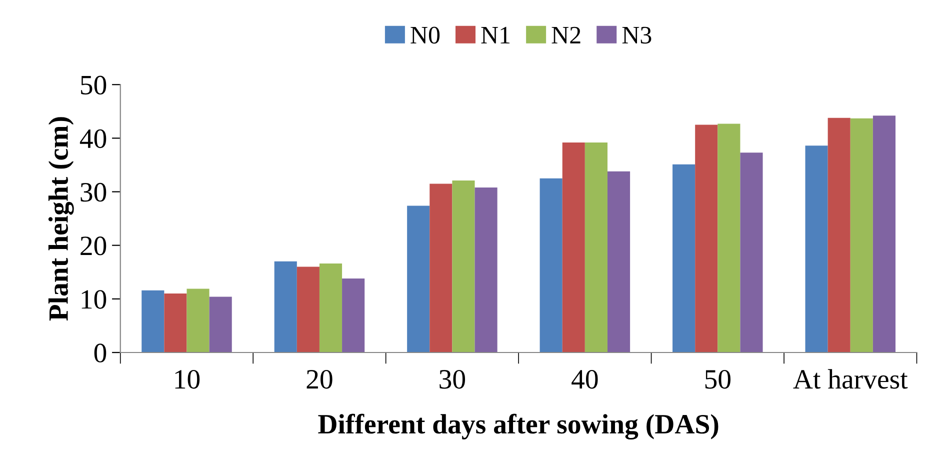  I want to click on y-tick-label: 0, so click(100, 353).